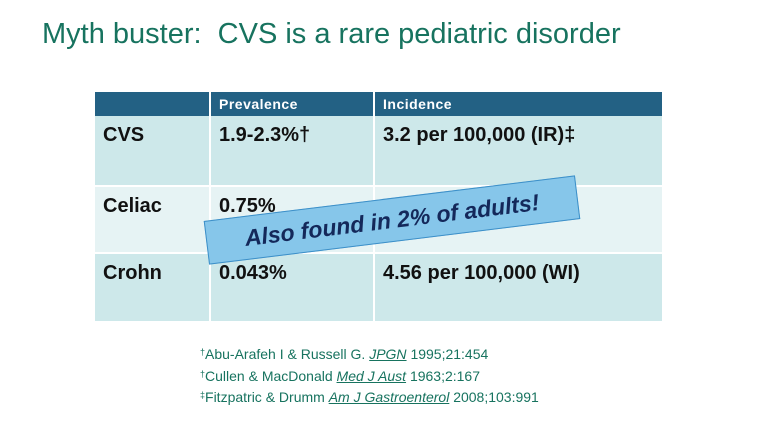  What do you see at coordinates (152, 220) in the screenshot?
I see `table-cell: Celiac` at bounding box center [152, 220].